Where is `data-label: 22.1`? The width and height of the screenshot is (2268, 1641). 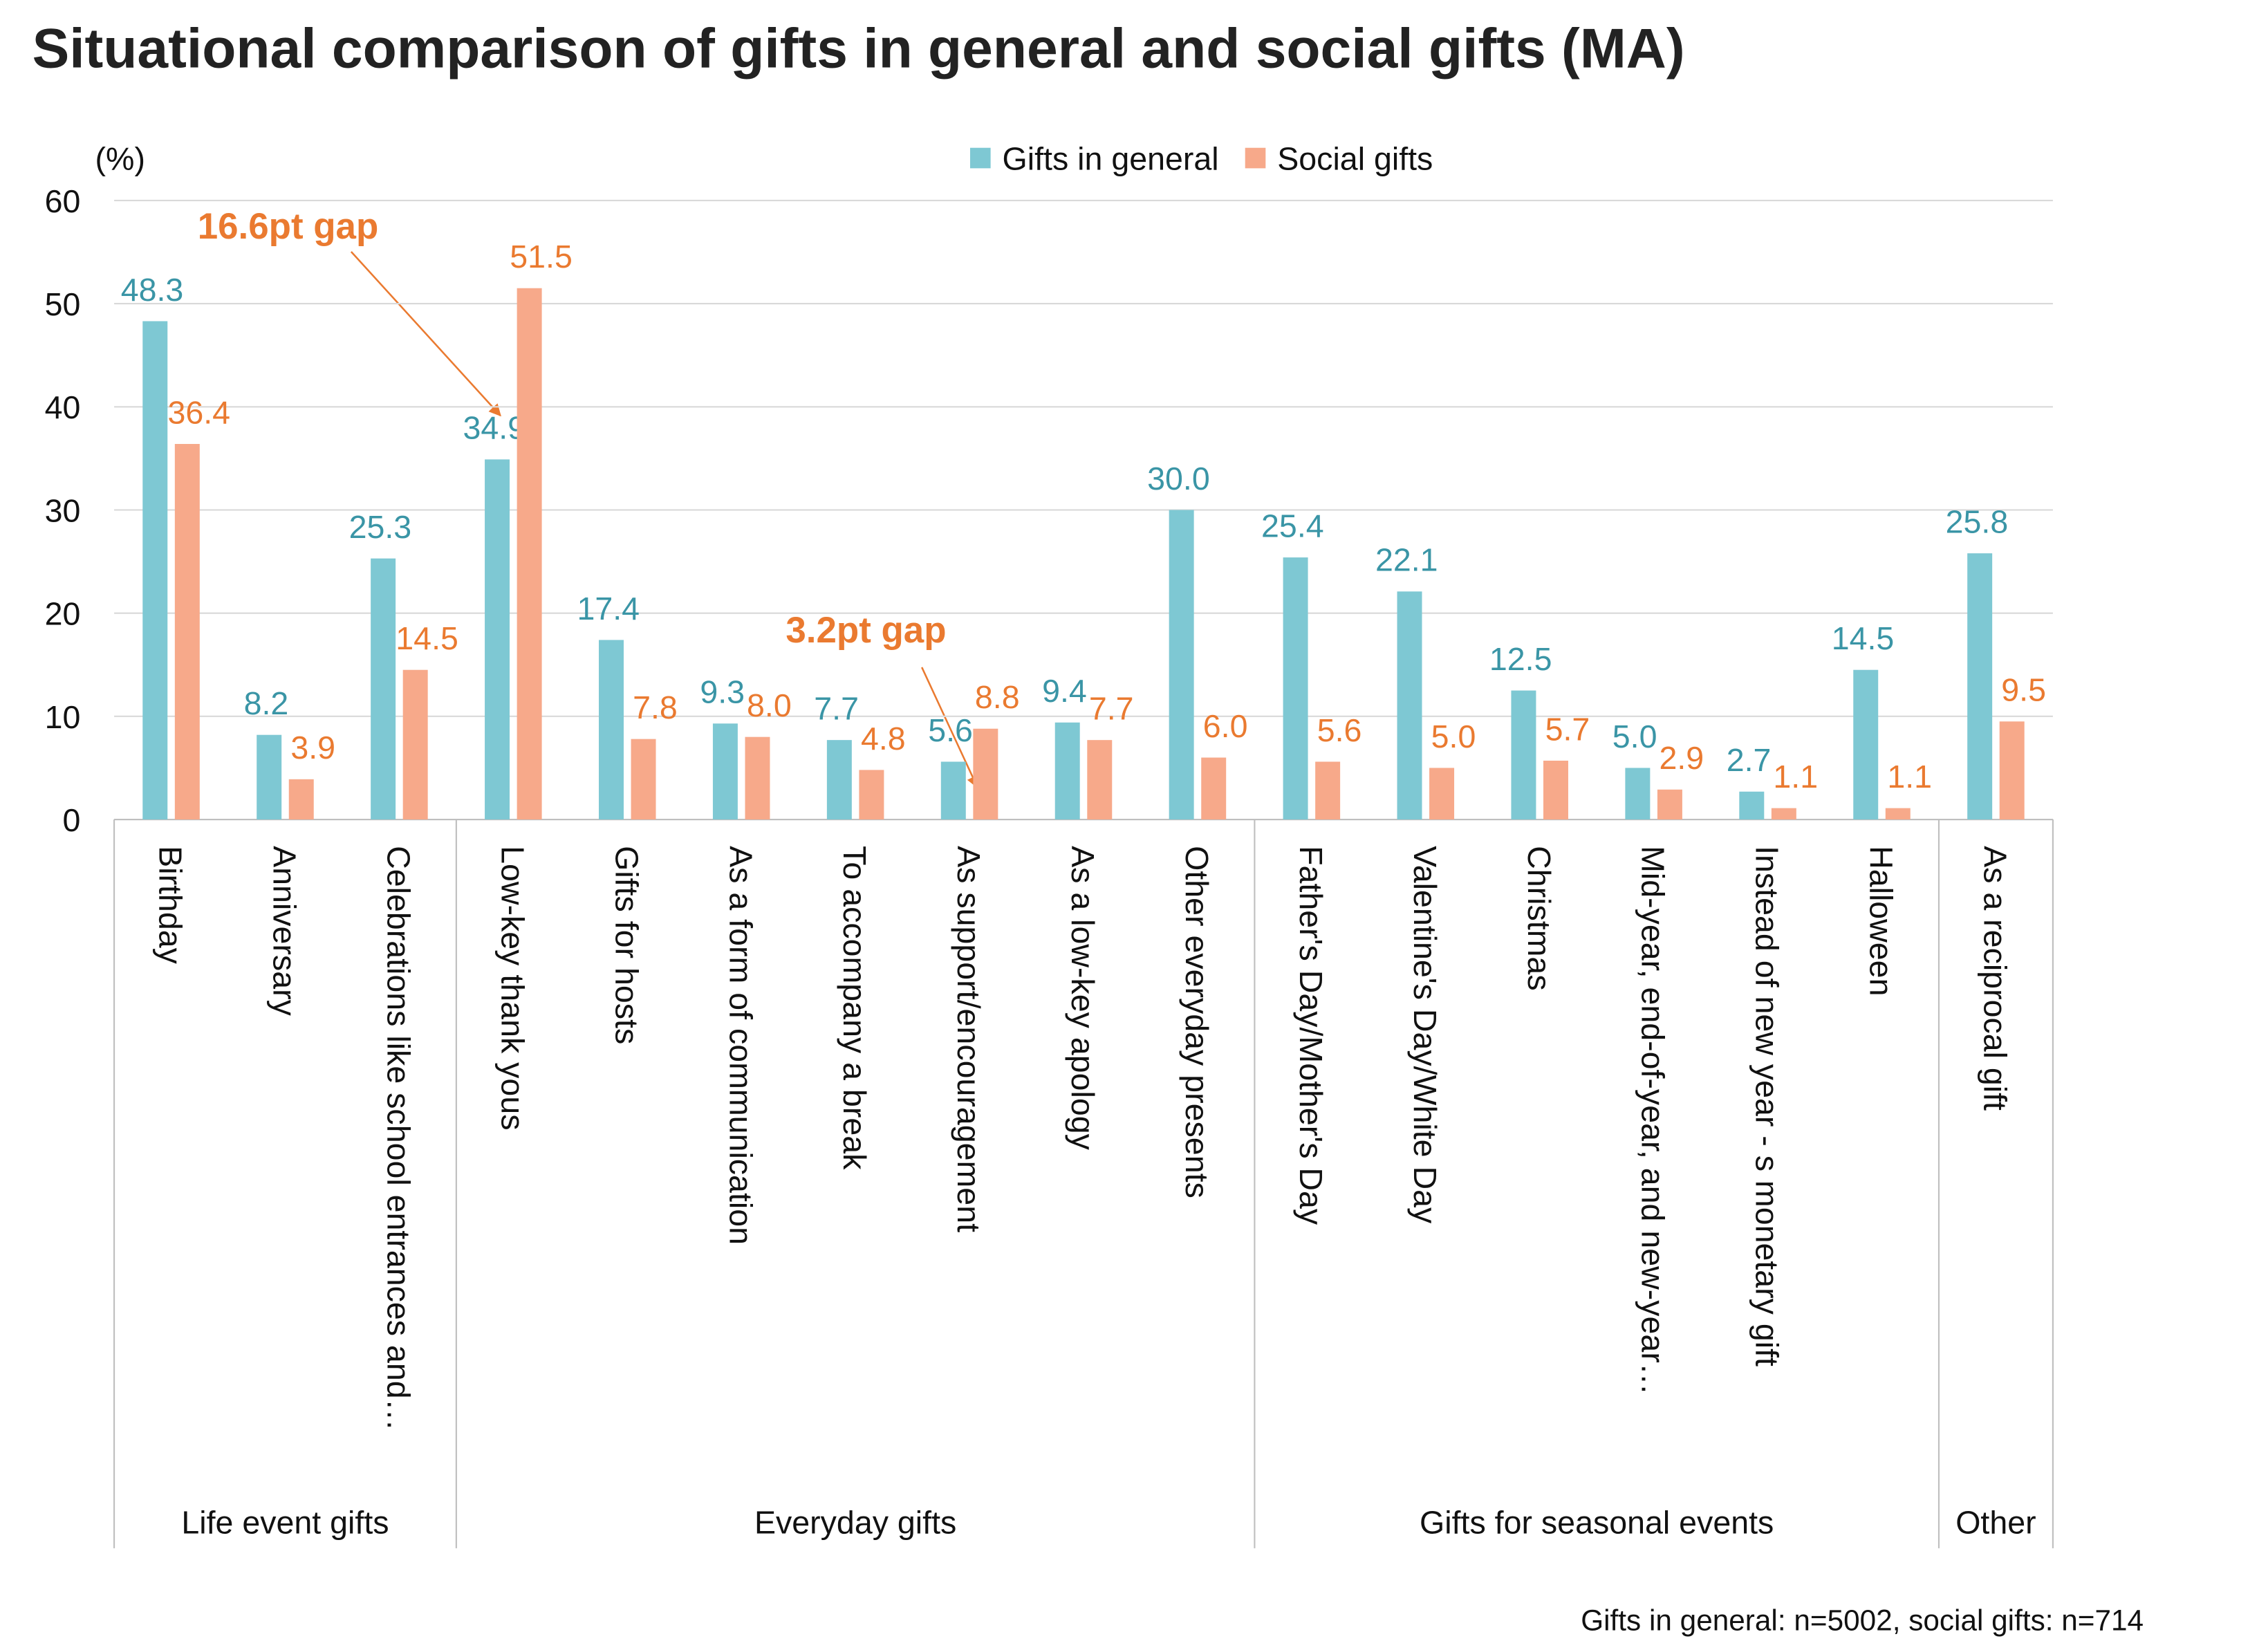
data-label: 22.1 is located at coordinates (1406, 560).